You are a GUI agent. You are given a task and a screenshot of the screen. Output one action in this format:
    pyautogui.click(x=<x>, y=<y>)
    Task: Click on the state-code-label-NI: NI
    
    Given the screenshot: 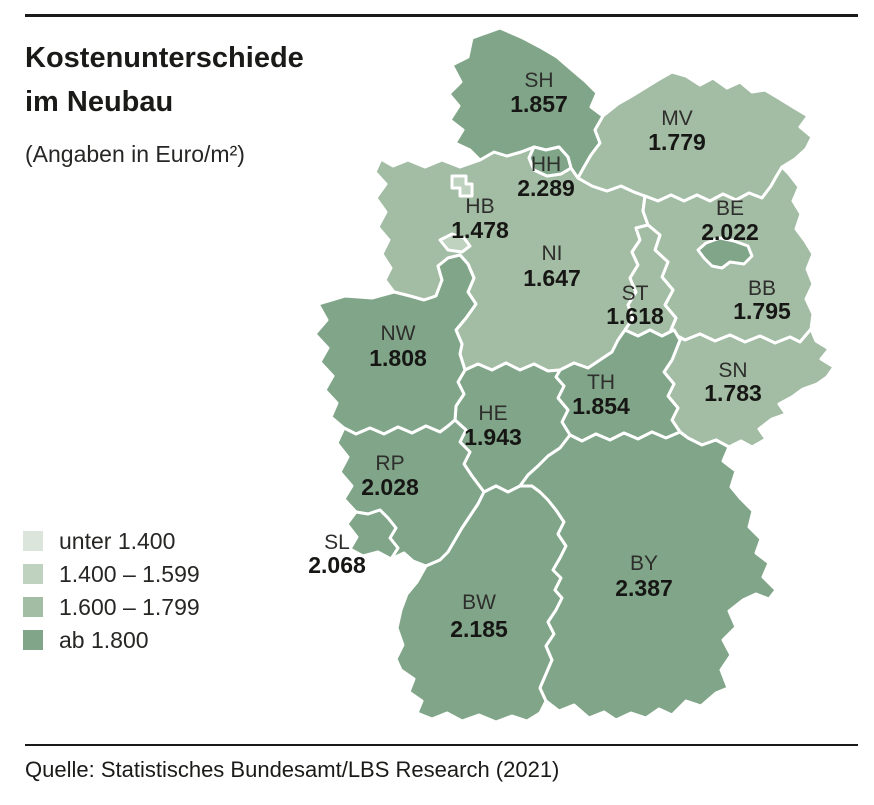 What is the action you would take?
    pyautogui.click(x=552, y=253)
    